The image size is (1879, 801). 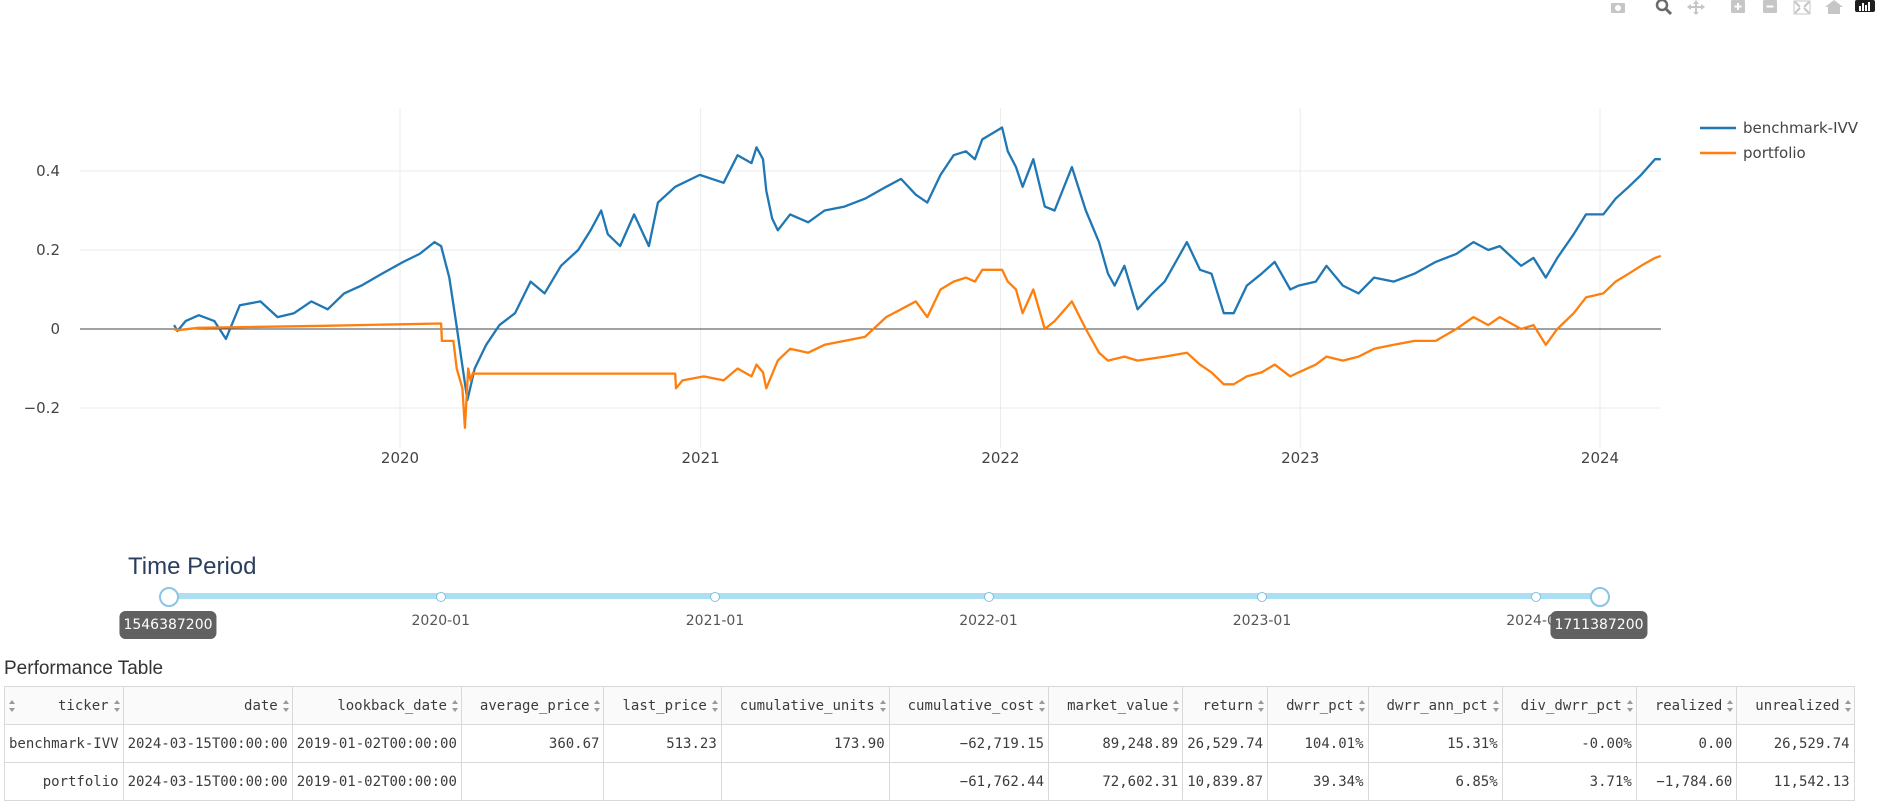 I want to click on column-header-label: market_value, so click(x=1118, y=705).